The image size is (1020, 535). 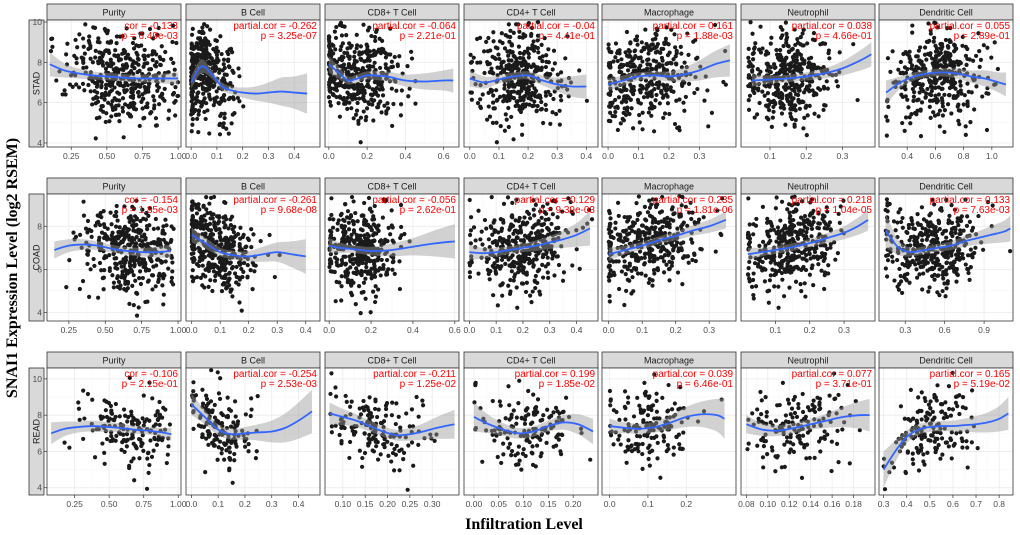 What do you see at coordinates (289, 36) in the screenshot?
I see `p-value-label: p = 3.25e-07` at bounding box center [289, 36].